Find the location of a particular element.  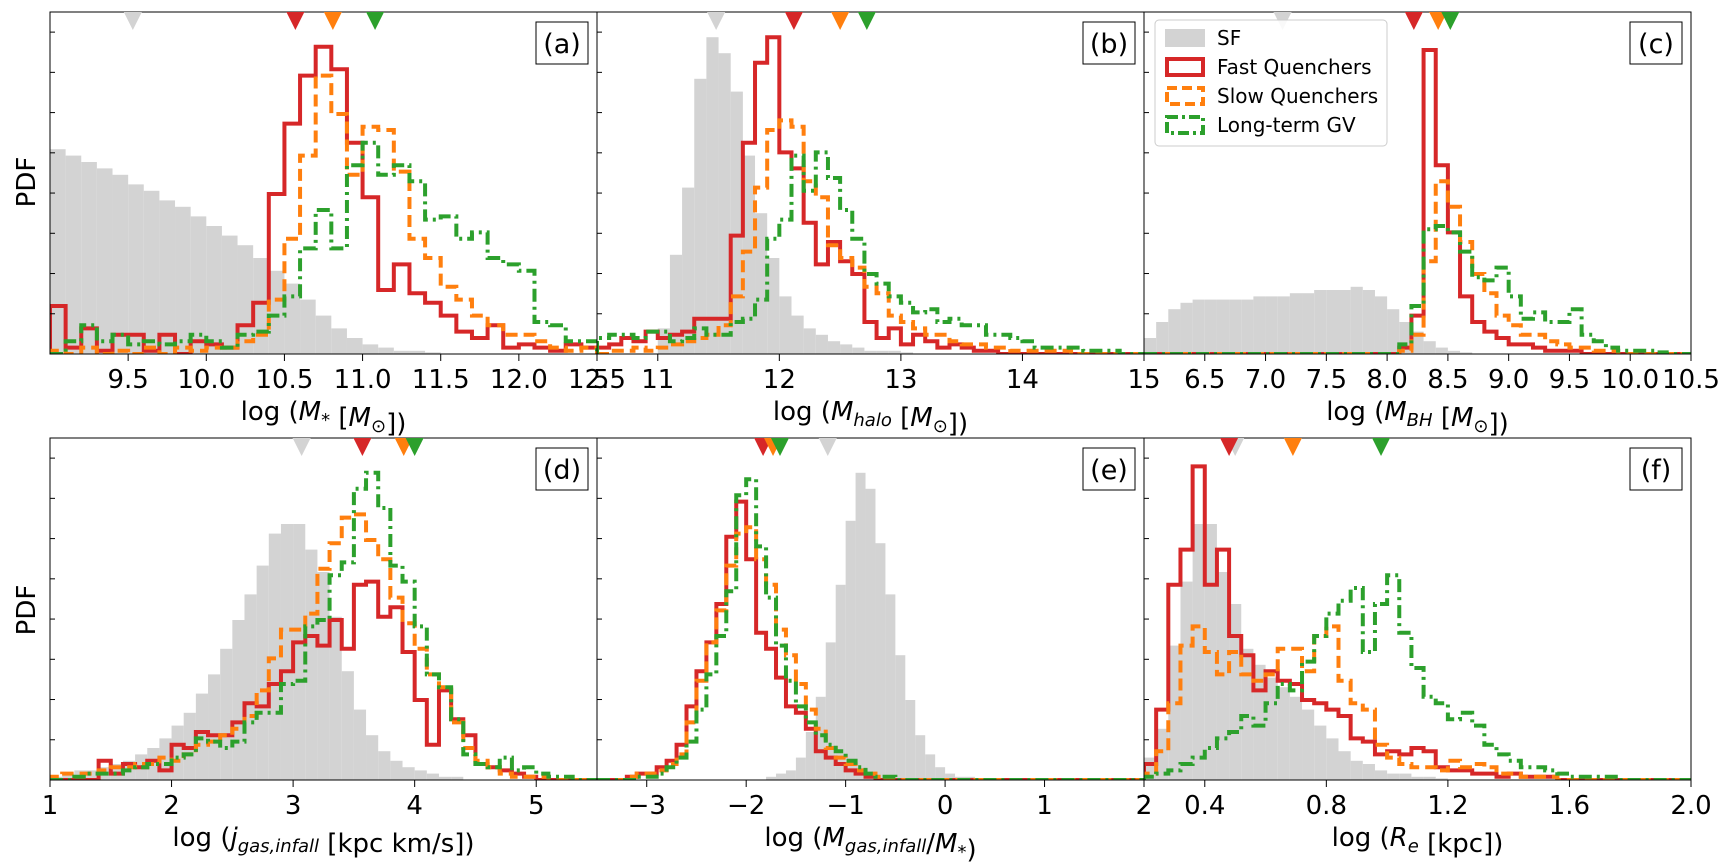

x-tick-label: 7.5 is located at coordinates (1326, 380).